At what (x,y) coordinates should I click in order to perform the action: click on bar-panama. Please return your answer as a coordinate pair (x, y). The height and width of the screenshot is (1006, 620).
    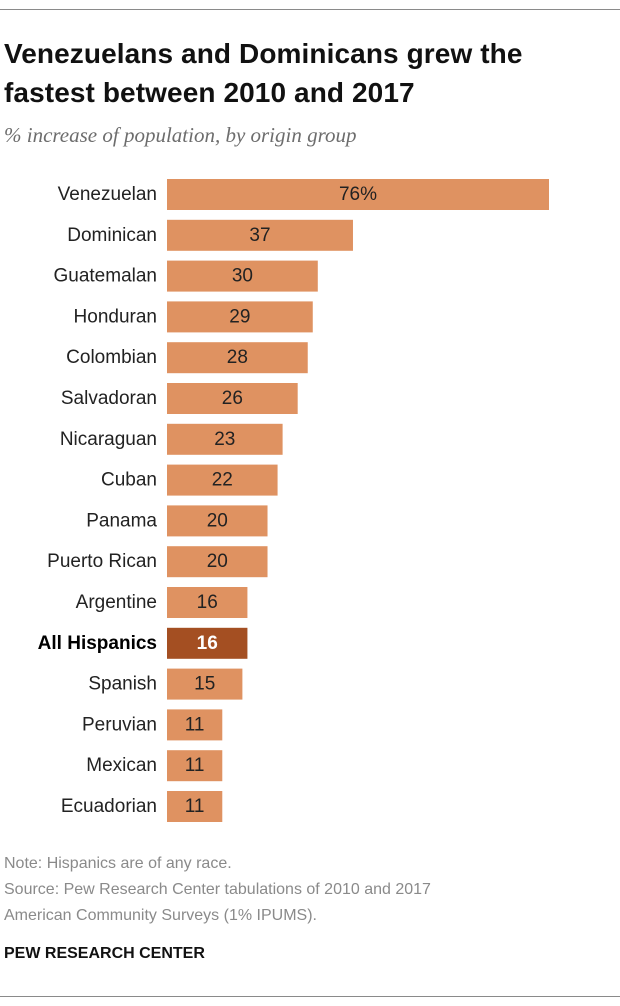
    Looking at the image, I should click on (217, 521).